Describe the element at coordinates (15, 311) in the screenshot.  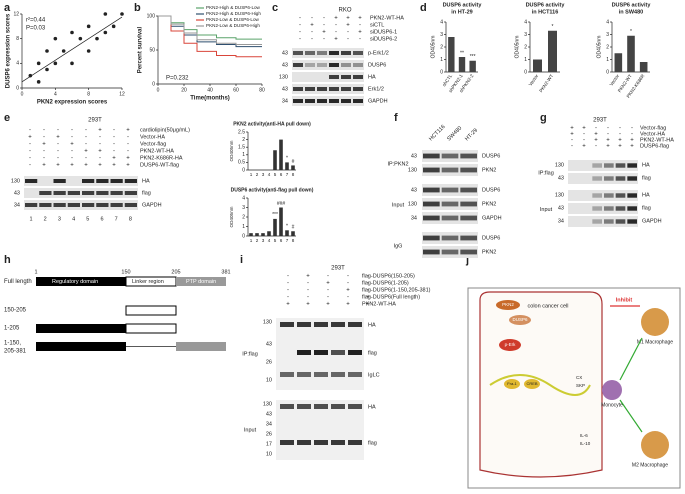
I see `label: 150-205` at that location.